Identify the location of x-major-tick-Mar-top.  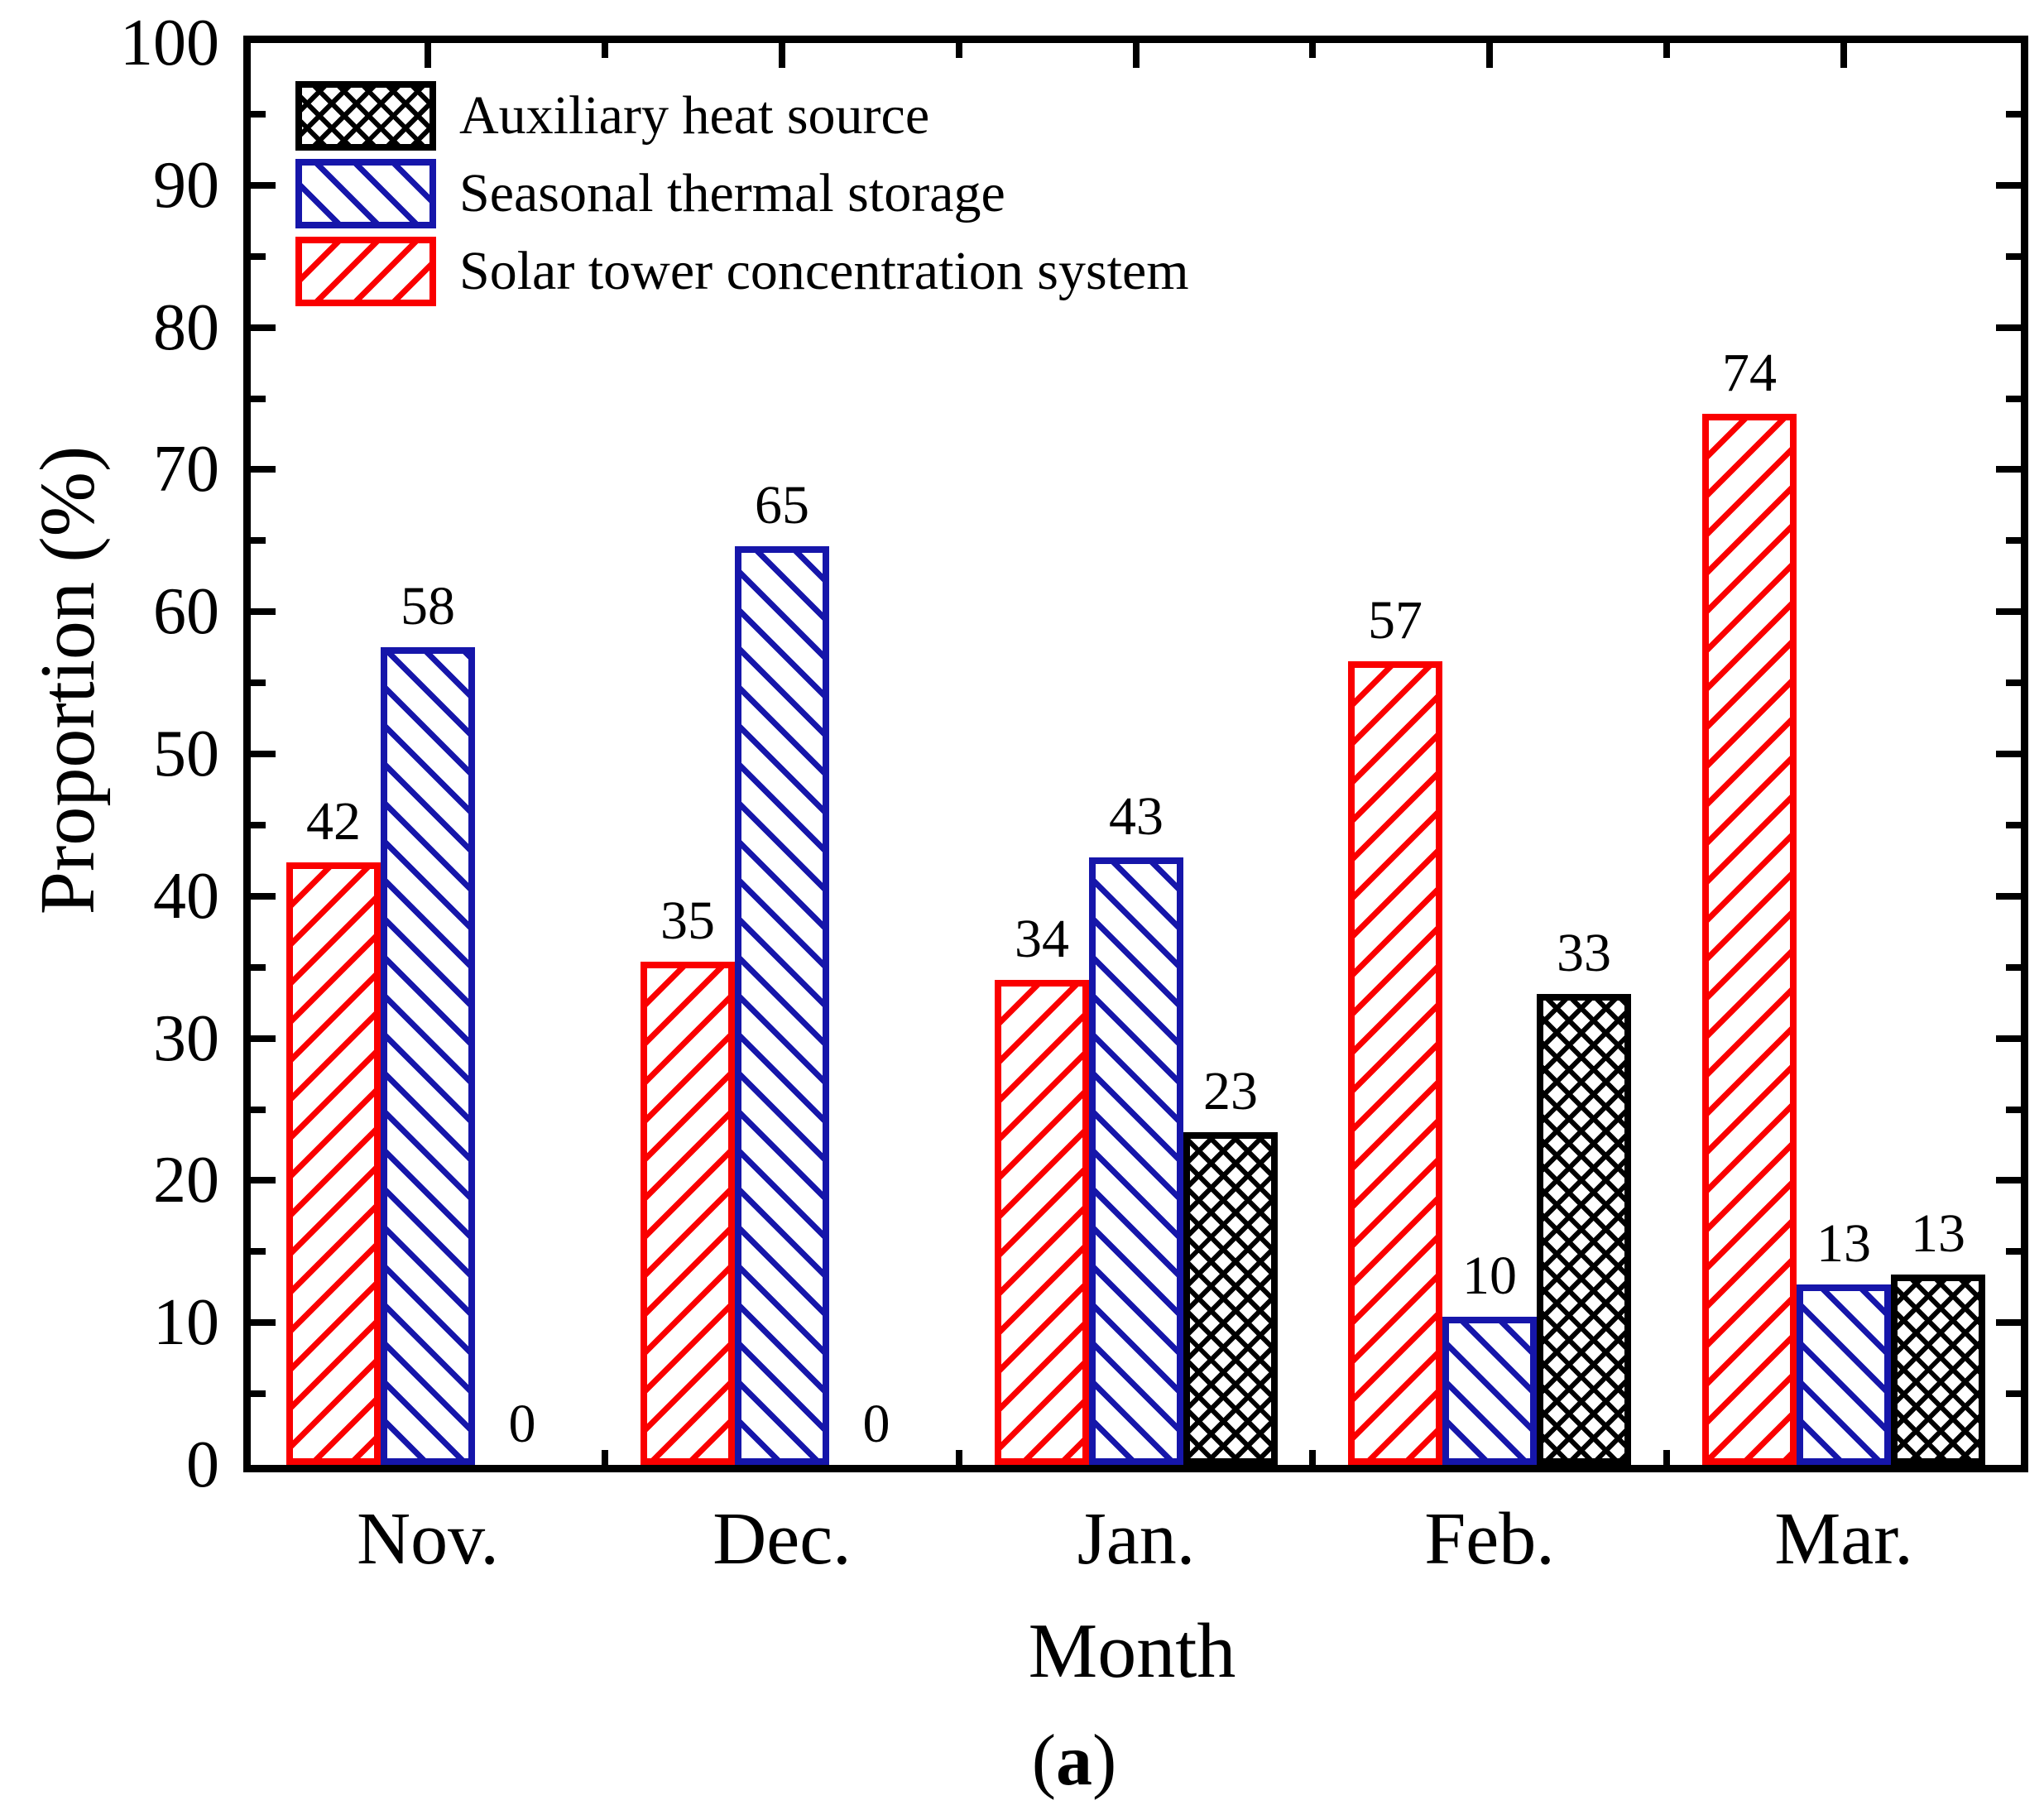
(1843, 55).